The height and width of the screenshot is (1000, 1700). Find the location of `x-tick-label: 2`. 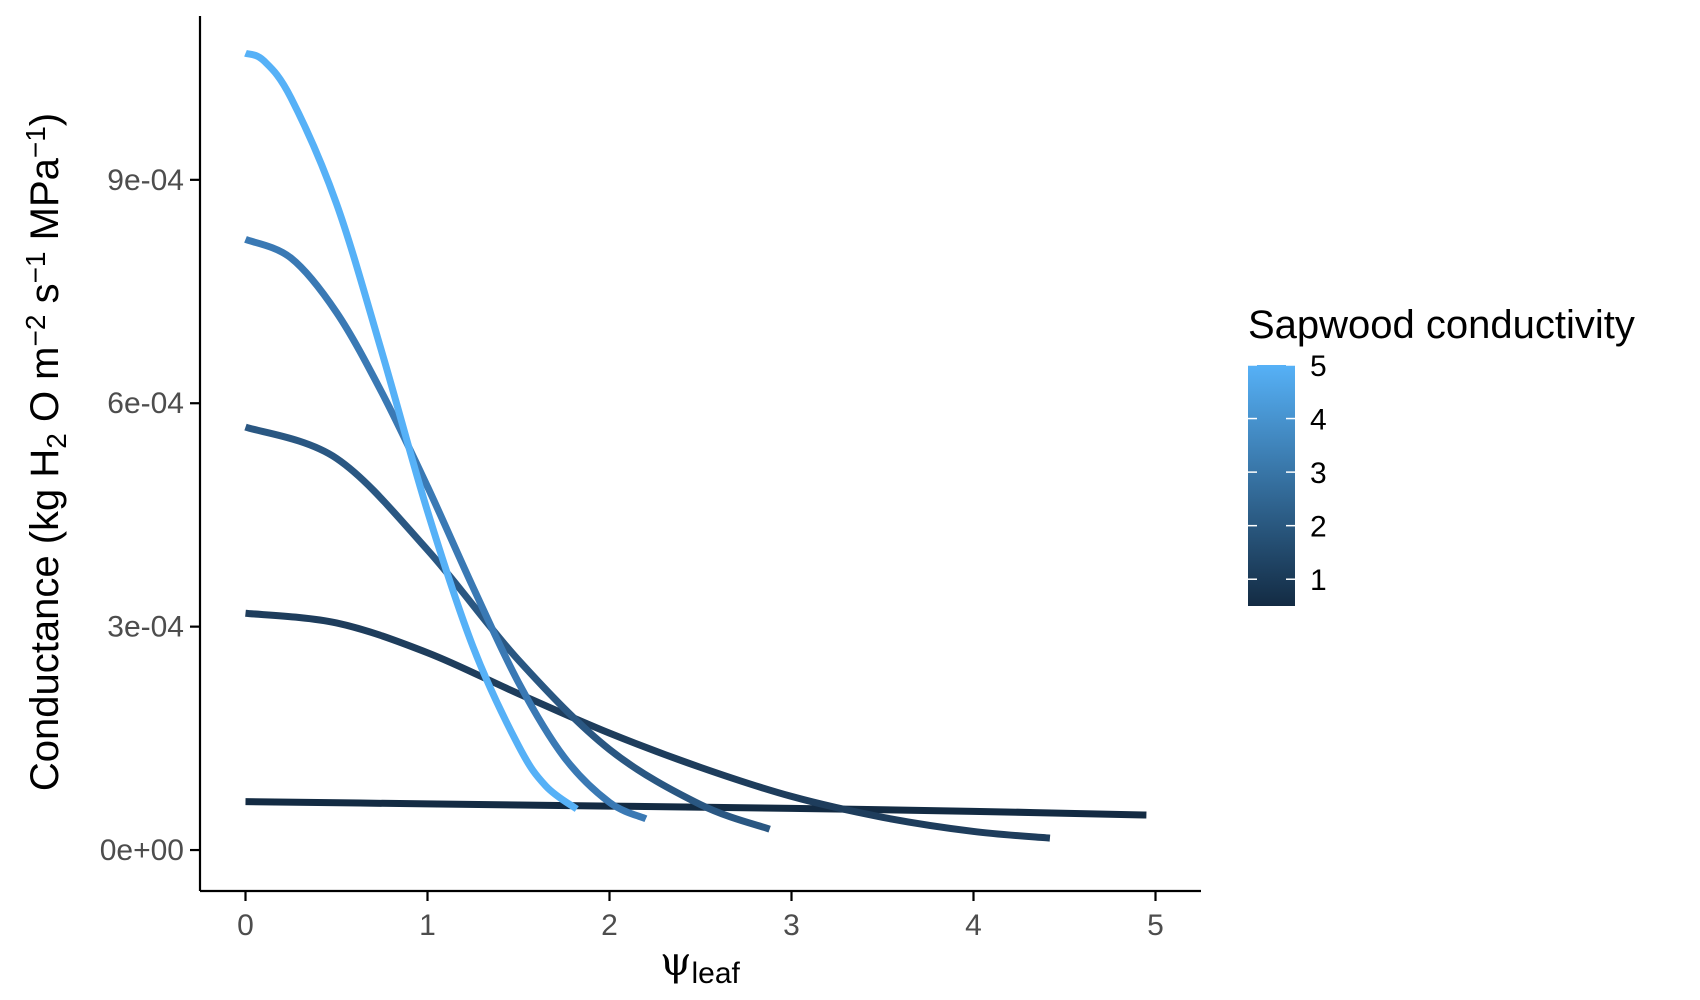

x-tick-label: 2 is located at coordinates (609, 925).